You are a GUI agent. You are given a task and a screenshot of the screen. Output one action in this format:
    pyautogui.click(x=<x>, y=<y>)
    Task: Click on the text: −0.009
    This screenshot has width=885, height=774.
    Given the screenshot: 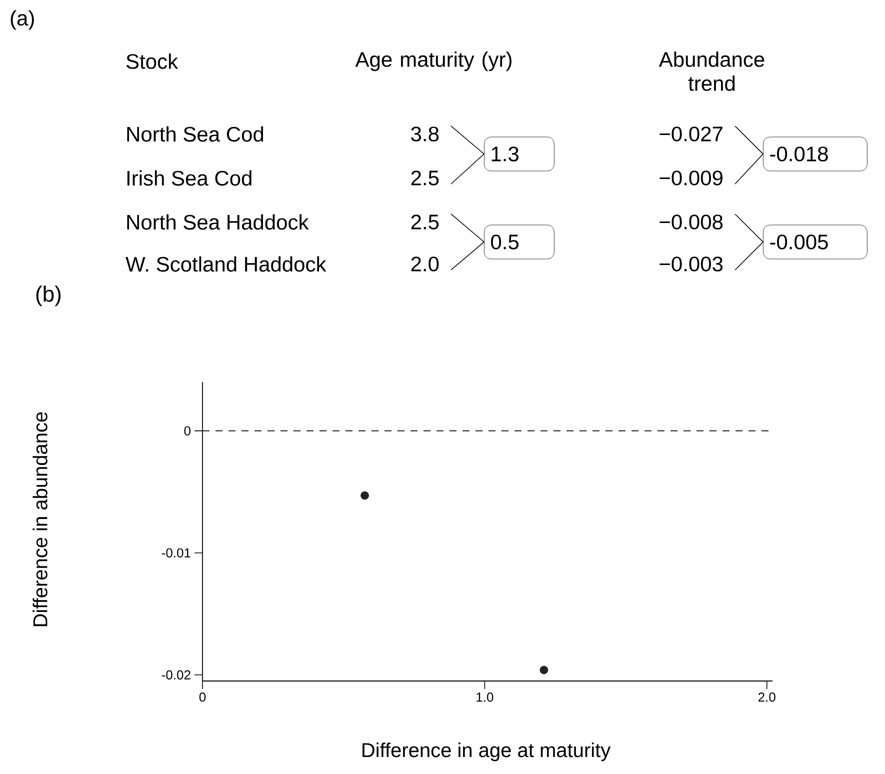 What is the action you would take?
    pyautogui.click(x=691, y=178)
    